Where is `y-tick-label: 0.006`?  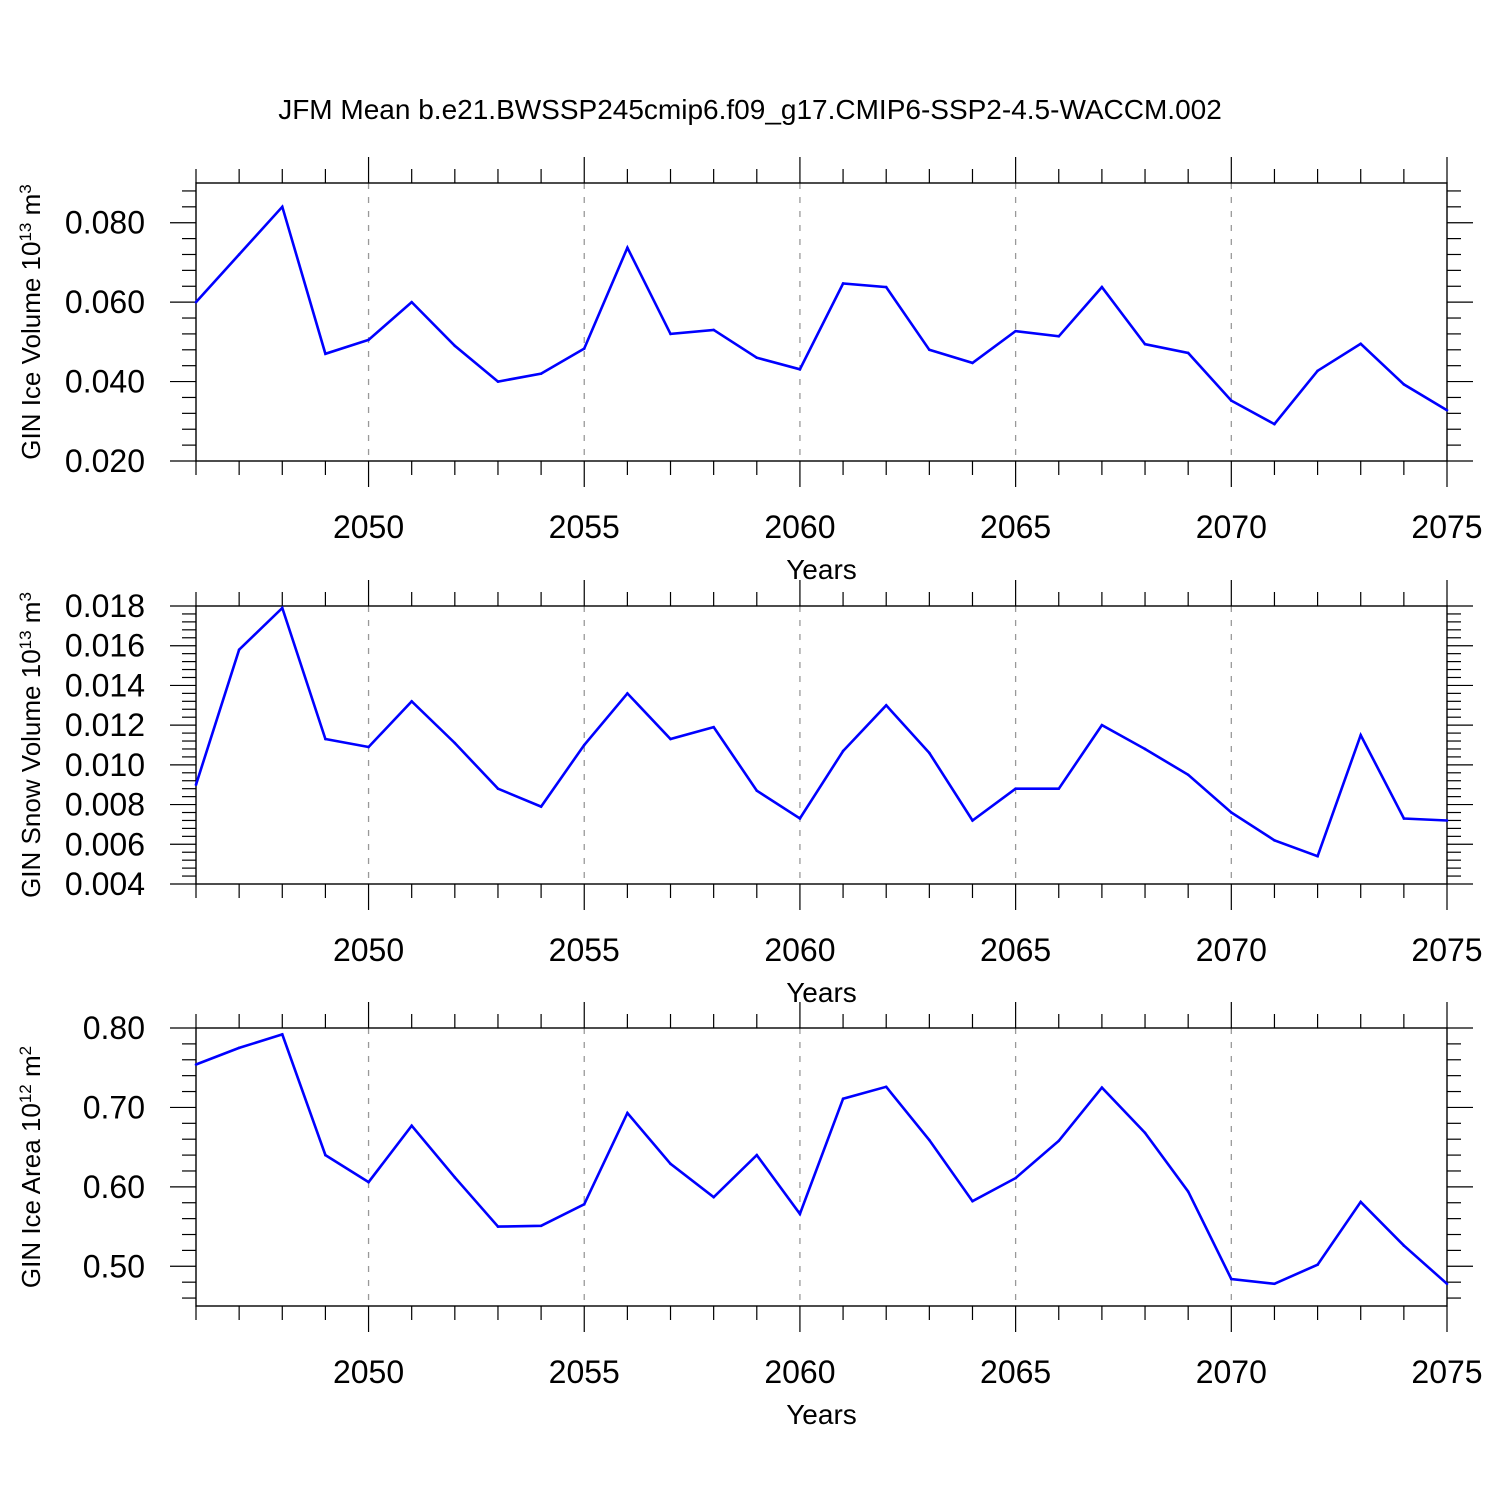 y-tick-label: 0.006 is located at coordinates (105, 844).